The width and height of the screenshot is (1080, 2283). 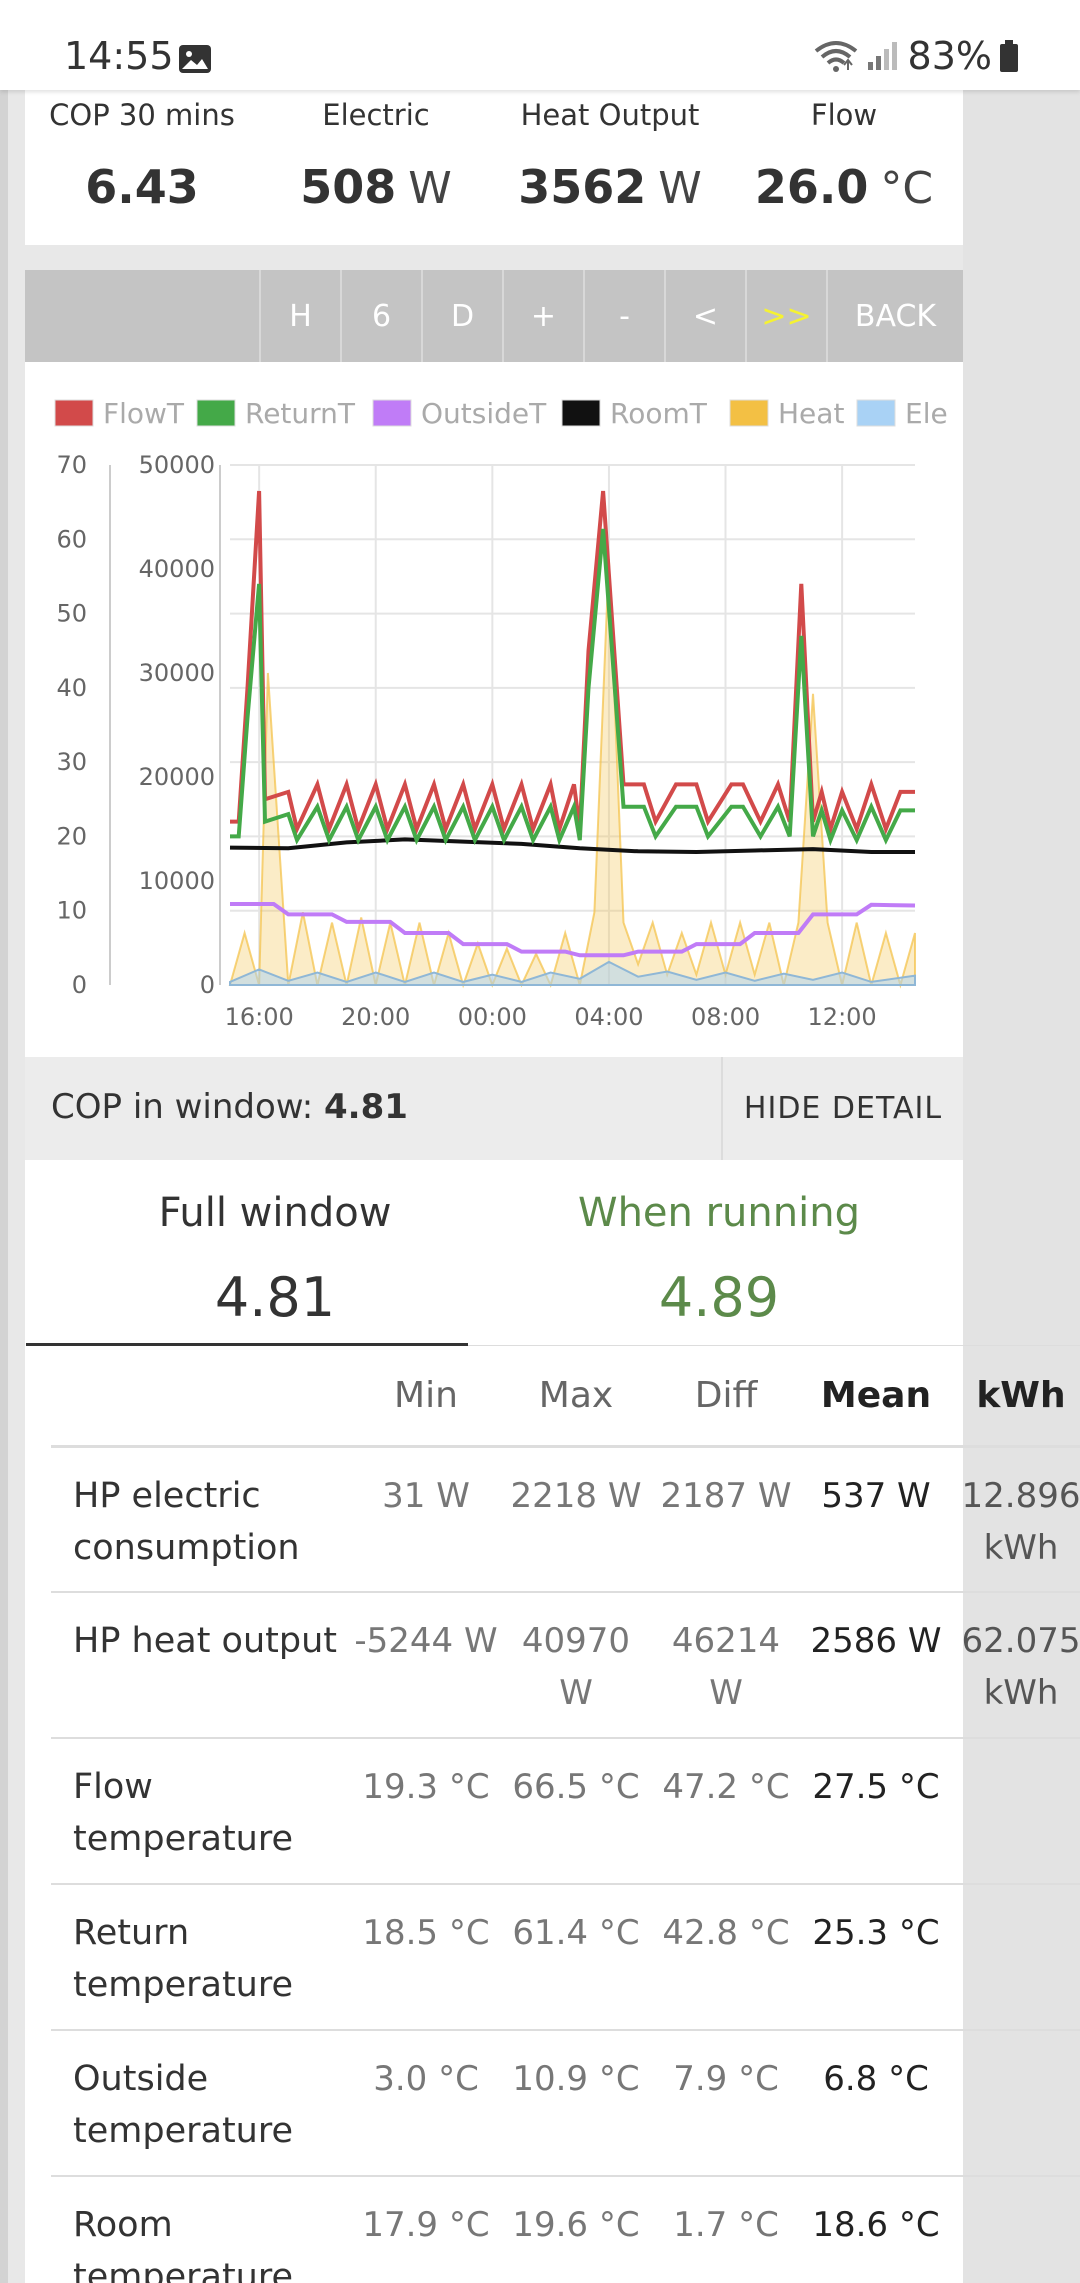 I want to click on x-tick-label: 04:00, so click(x=608, y=1017).